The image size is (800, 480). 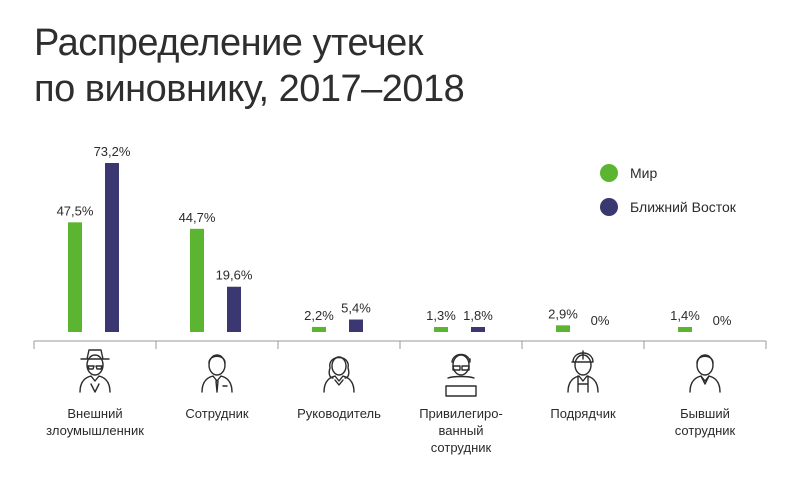 I want to click on category-label-line: Подрядчик, so click(x=583, y=413).